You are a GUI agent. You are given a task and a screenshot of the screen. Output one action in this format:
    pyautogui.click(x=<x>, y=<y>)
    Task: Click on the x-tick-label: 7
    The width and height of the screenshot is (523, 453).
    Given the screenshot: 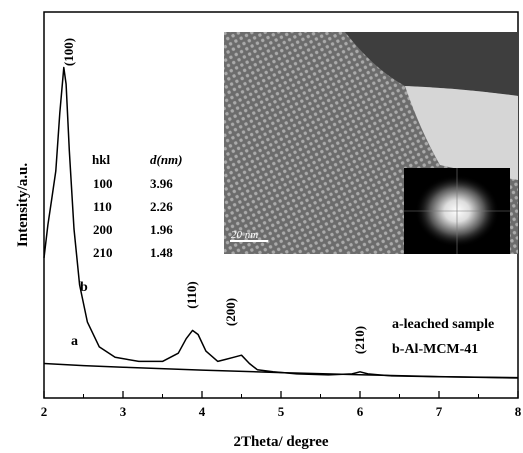 What is the action you would take?
    pyautogui.click(x=439, y=411)
    